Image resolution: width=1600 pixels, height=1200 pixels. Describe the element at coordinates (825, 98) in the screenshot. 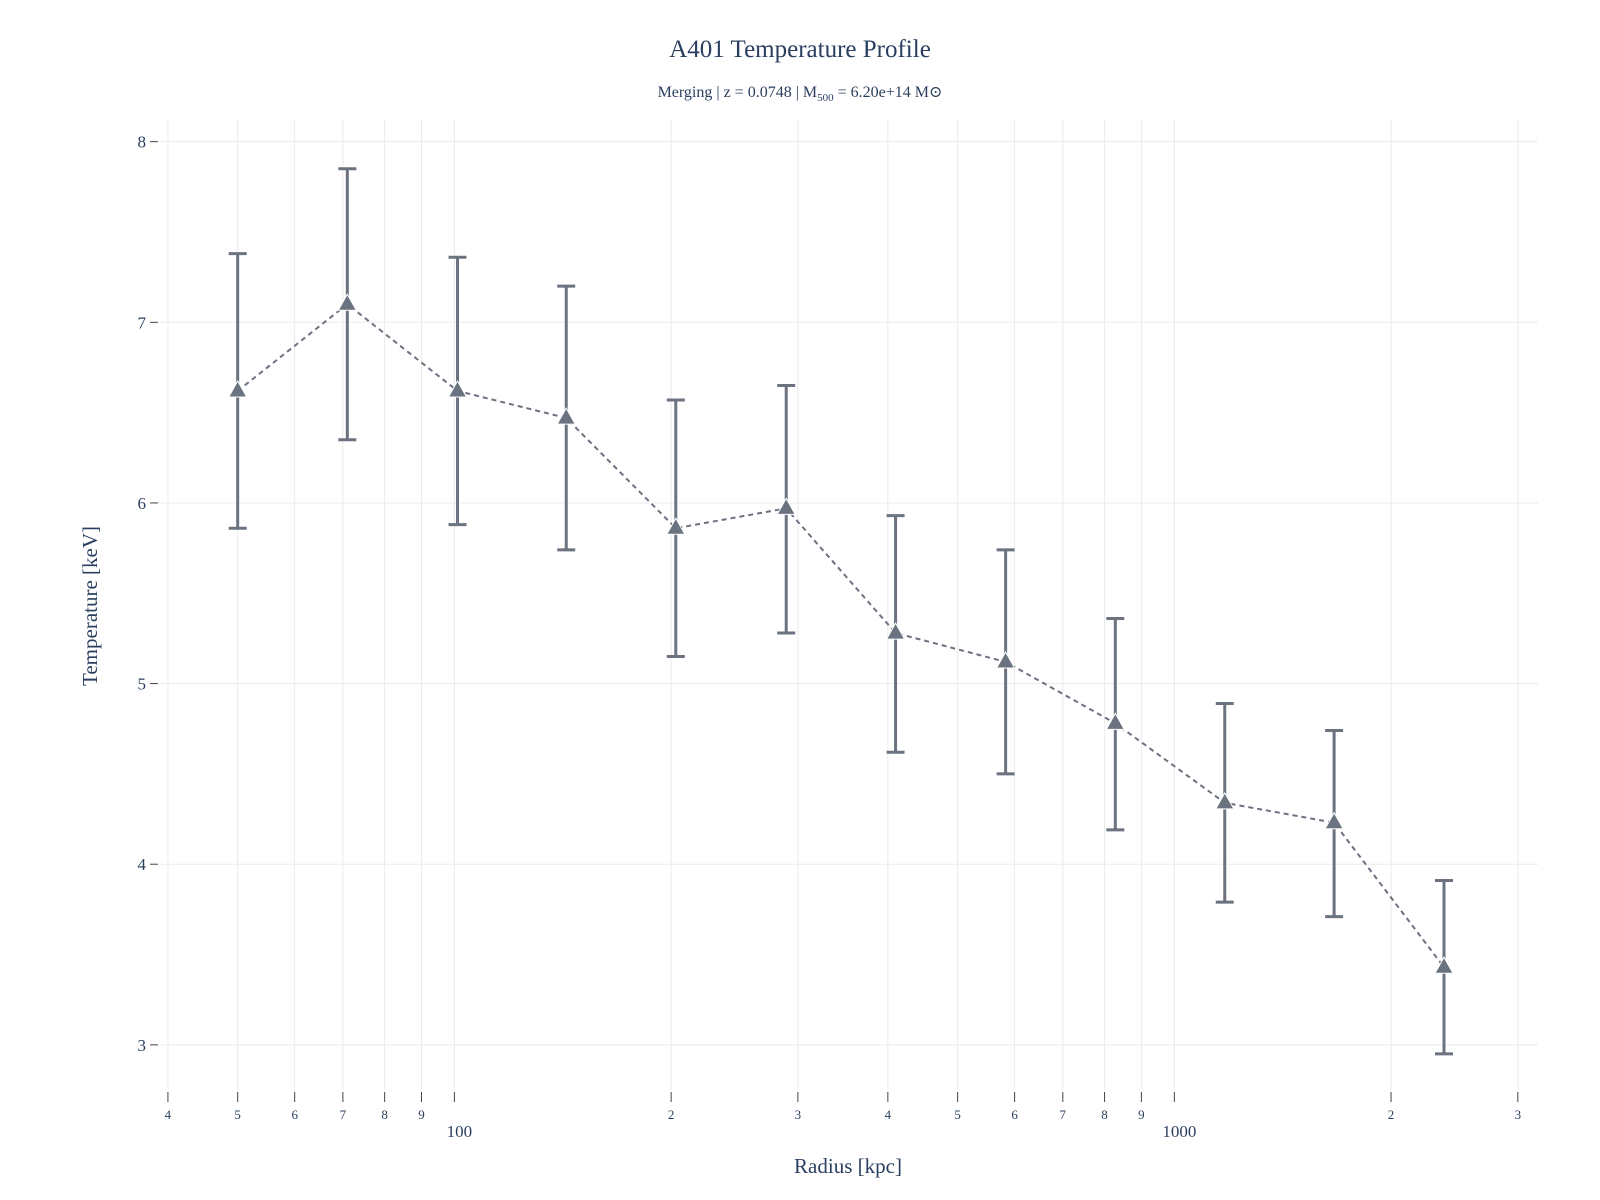

I see `subtitle-subscript: 500` at that location.